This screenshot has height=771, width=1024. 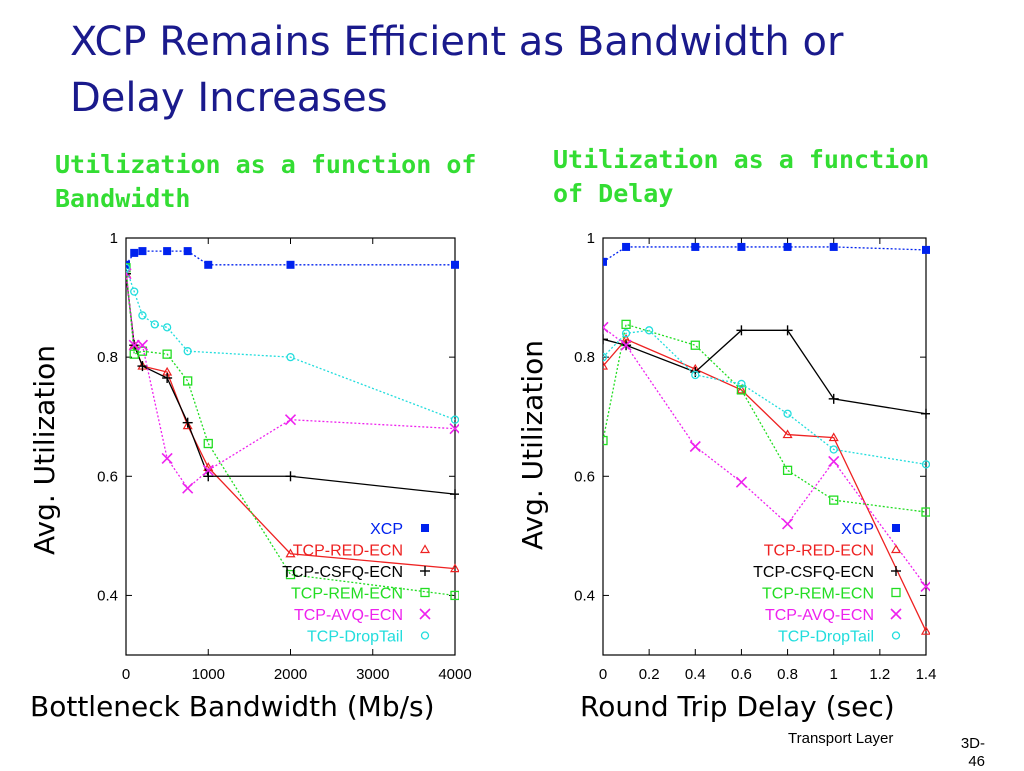 I want to click on right-legend-marker-tcp-rem-ecn-shape, so click(x=896, y=592).